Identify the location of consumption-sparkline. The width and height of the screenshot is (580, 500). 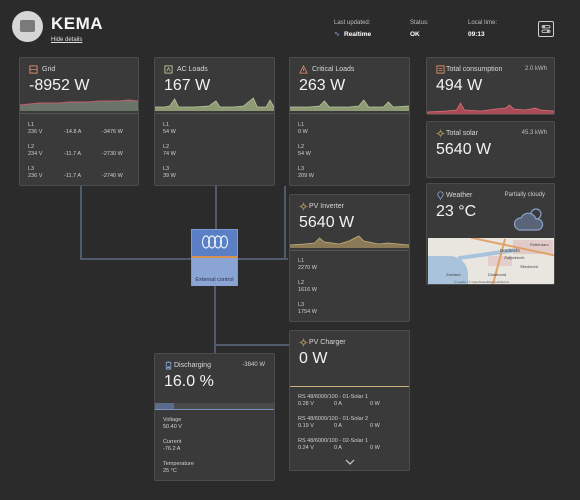
(490, 108).